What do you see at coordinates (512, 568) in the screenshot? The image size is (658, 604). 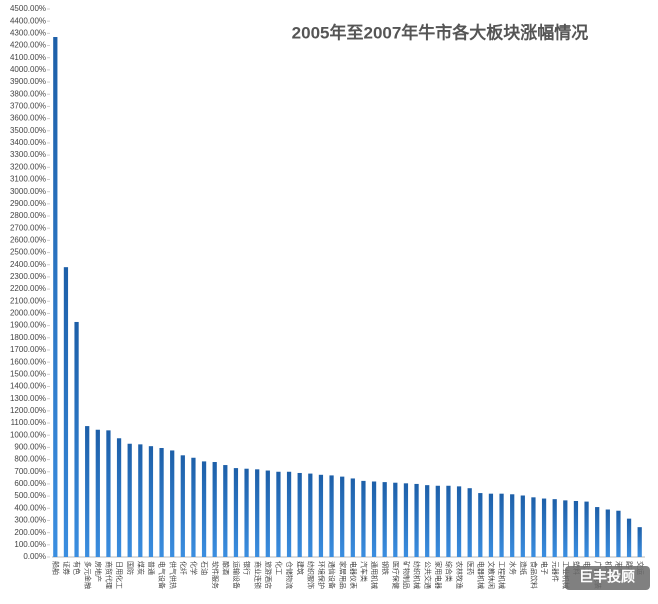 I see `x-tick-label: 水务` at bounding box center [512, 568].